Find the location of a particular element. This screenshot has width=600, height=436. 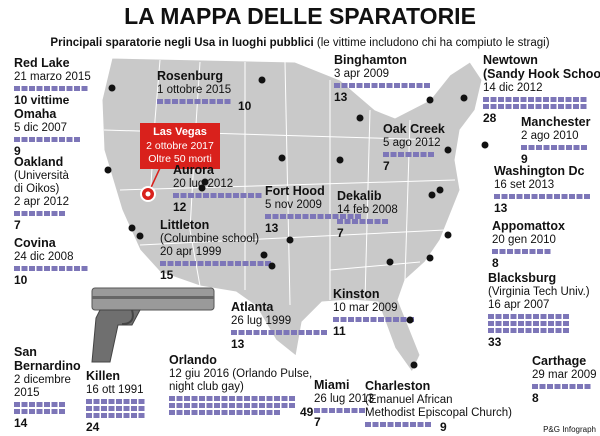

event-detail: 12 giu 2016 (Orlando Pulse, is located at coordinates (240, 374).